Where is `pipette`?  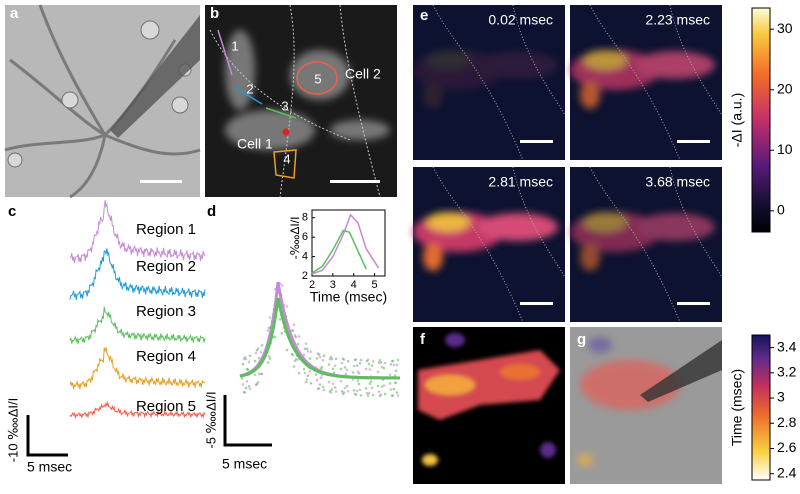 pipette is located at coordinates (155, 76).